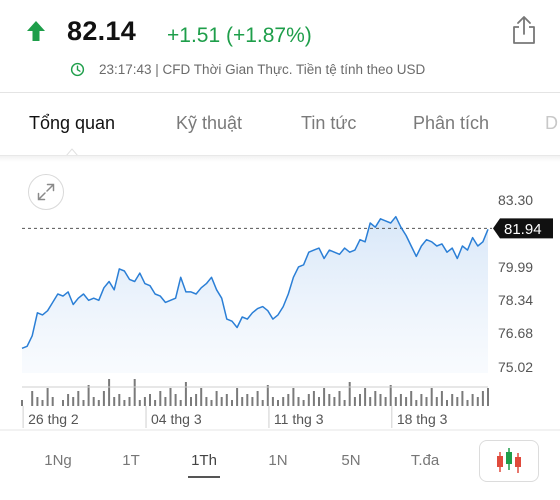 The image size is (560, 500). I want to click on y-tick-label: 78.34, so click(515, 300).